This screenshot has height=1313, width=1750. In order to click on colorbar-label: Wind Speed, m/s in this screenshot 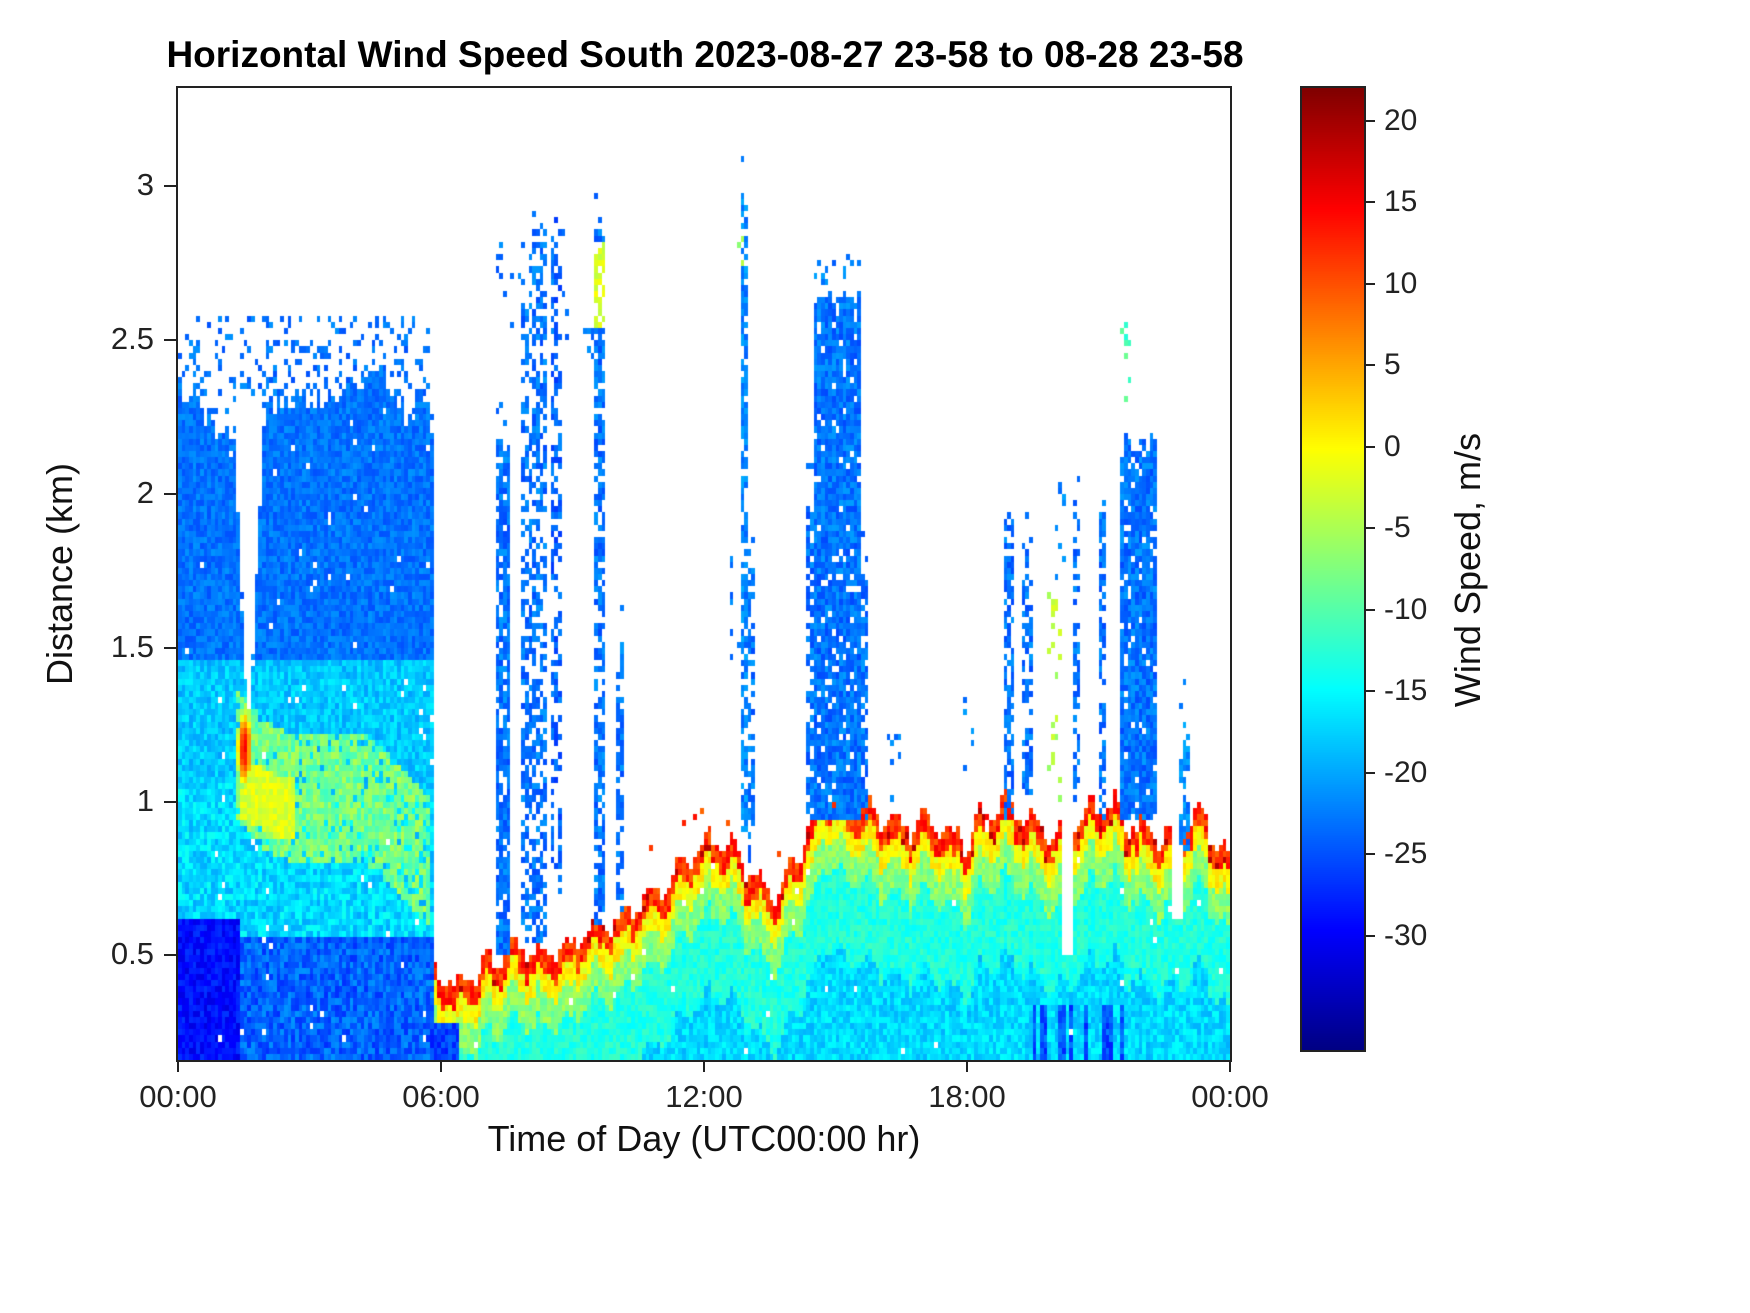, I will do `click(1467, 570)`.